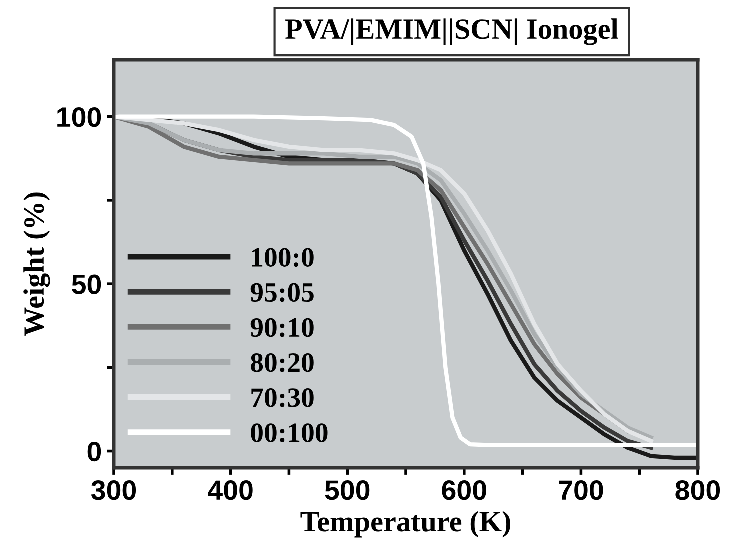 The width and height of the screenshot is (747, 558). Describe the element at coordinates (698, 490) in the screenshot. I see `x-tick-label: 800` at that location.